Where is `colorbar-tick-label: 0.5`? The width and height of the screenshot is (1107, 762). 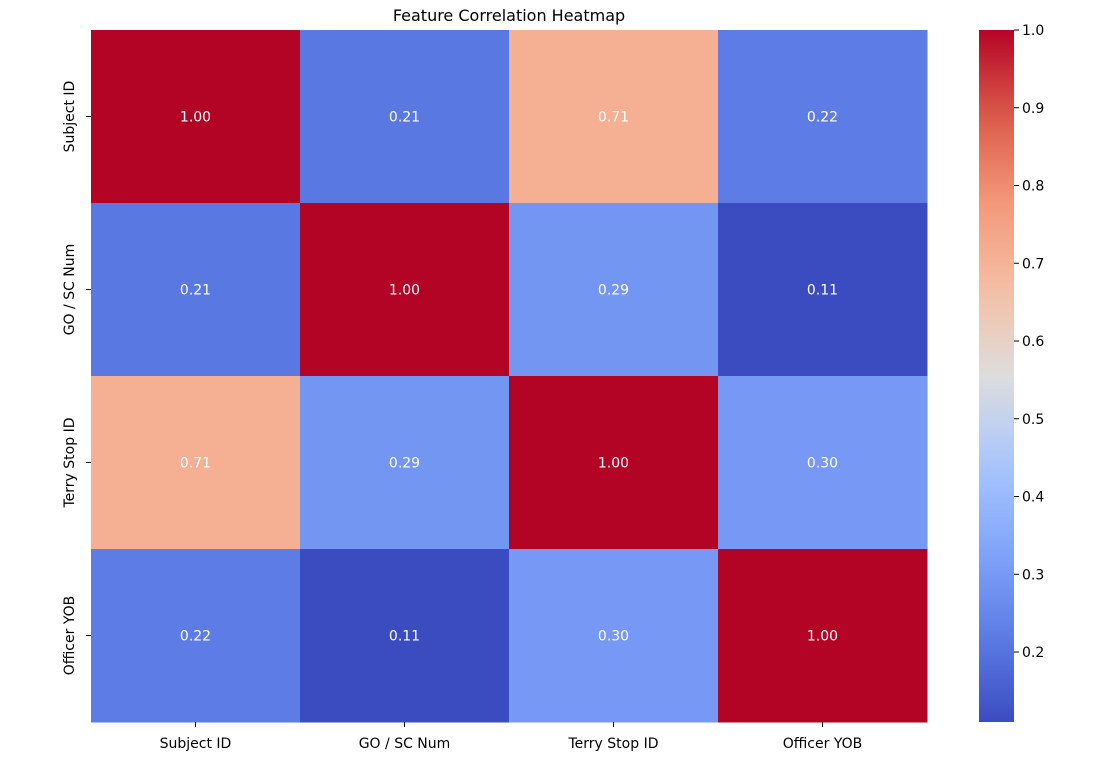 colorbar-tick-label: 0.5 is located at coordinates (1033, 420).